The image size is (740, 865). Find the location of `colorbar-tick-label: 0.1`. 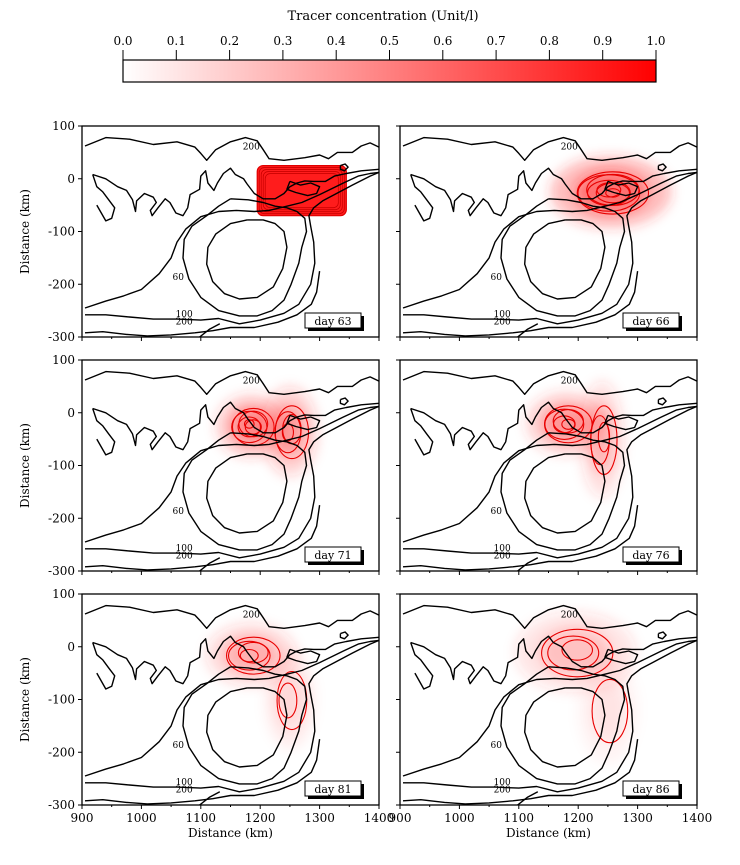

colorbar-tick-label: 0.1 is located at coordinates (176, 41).